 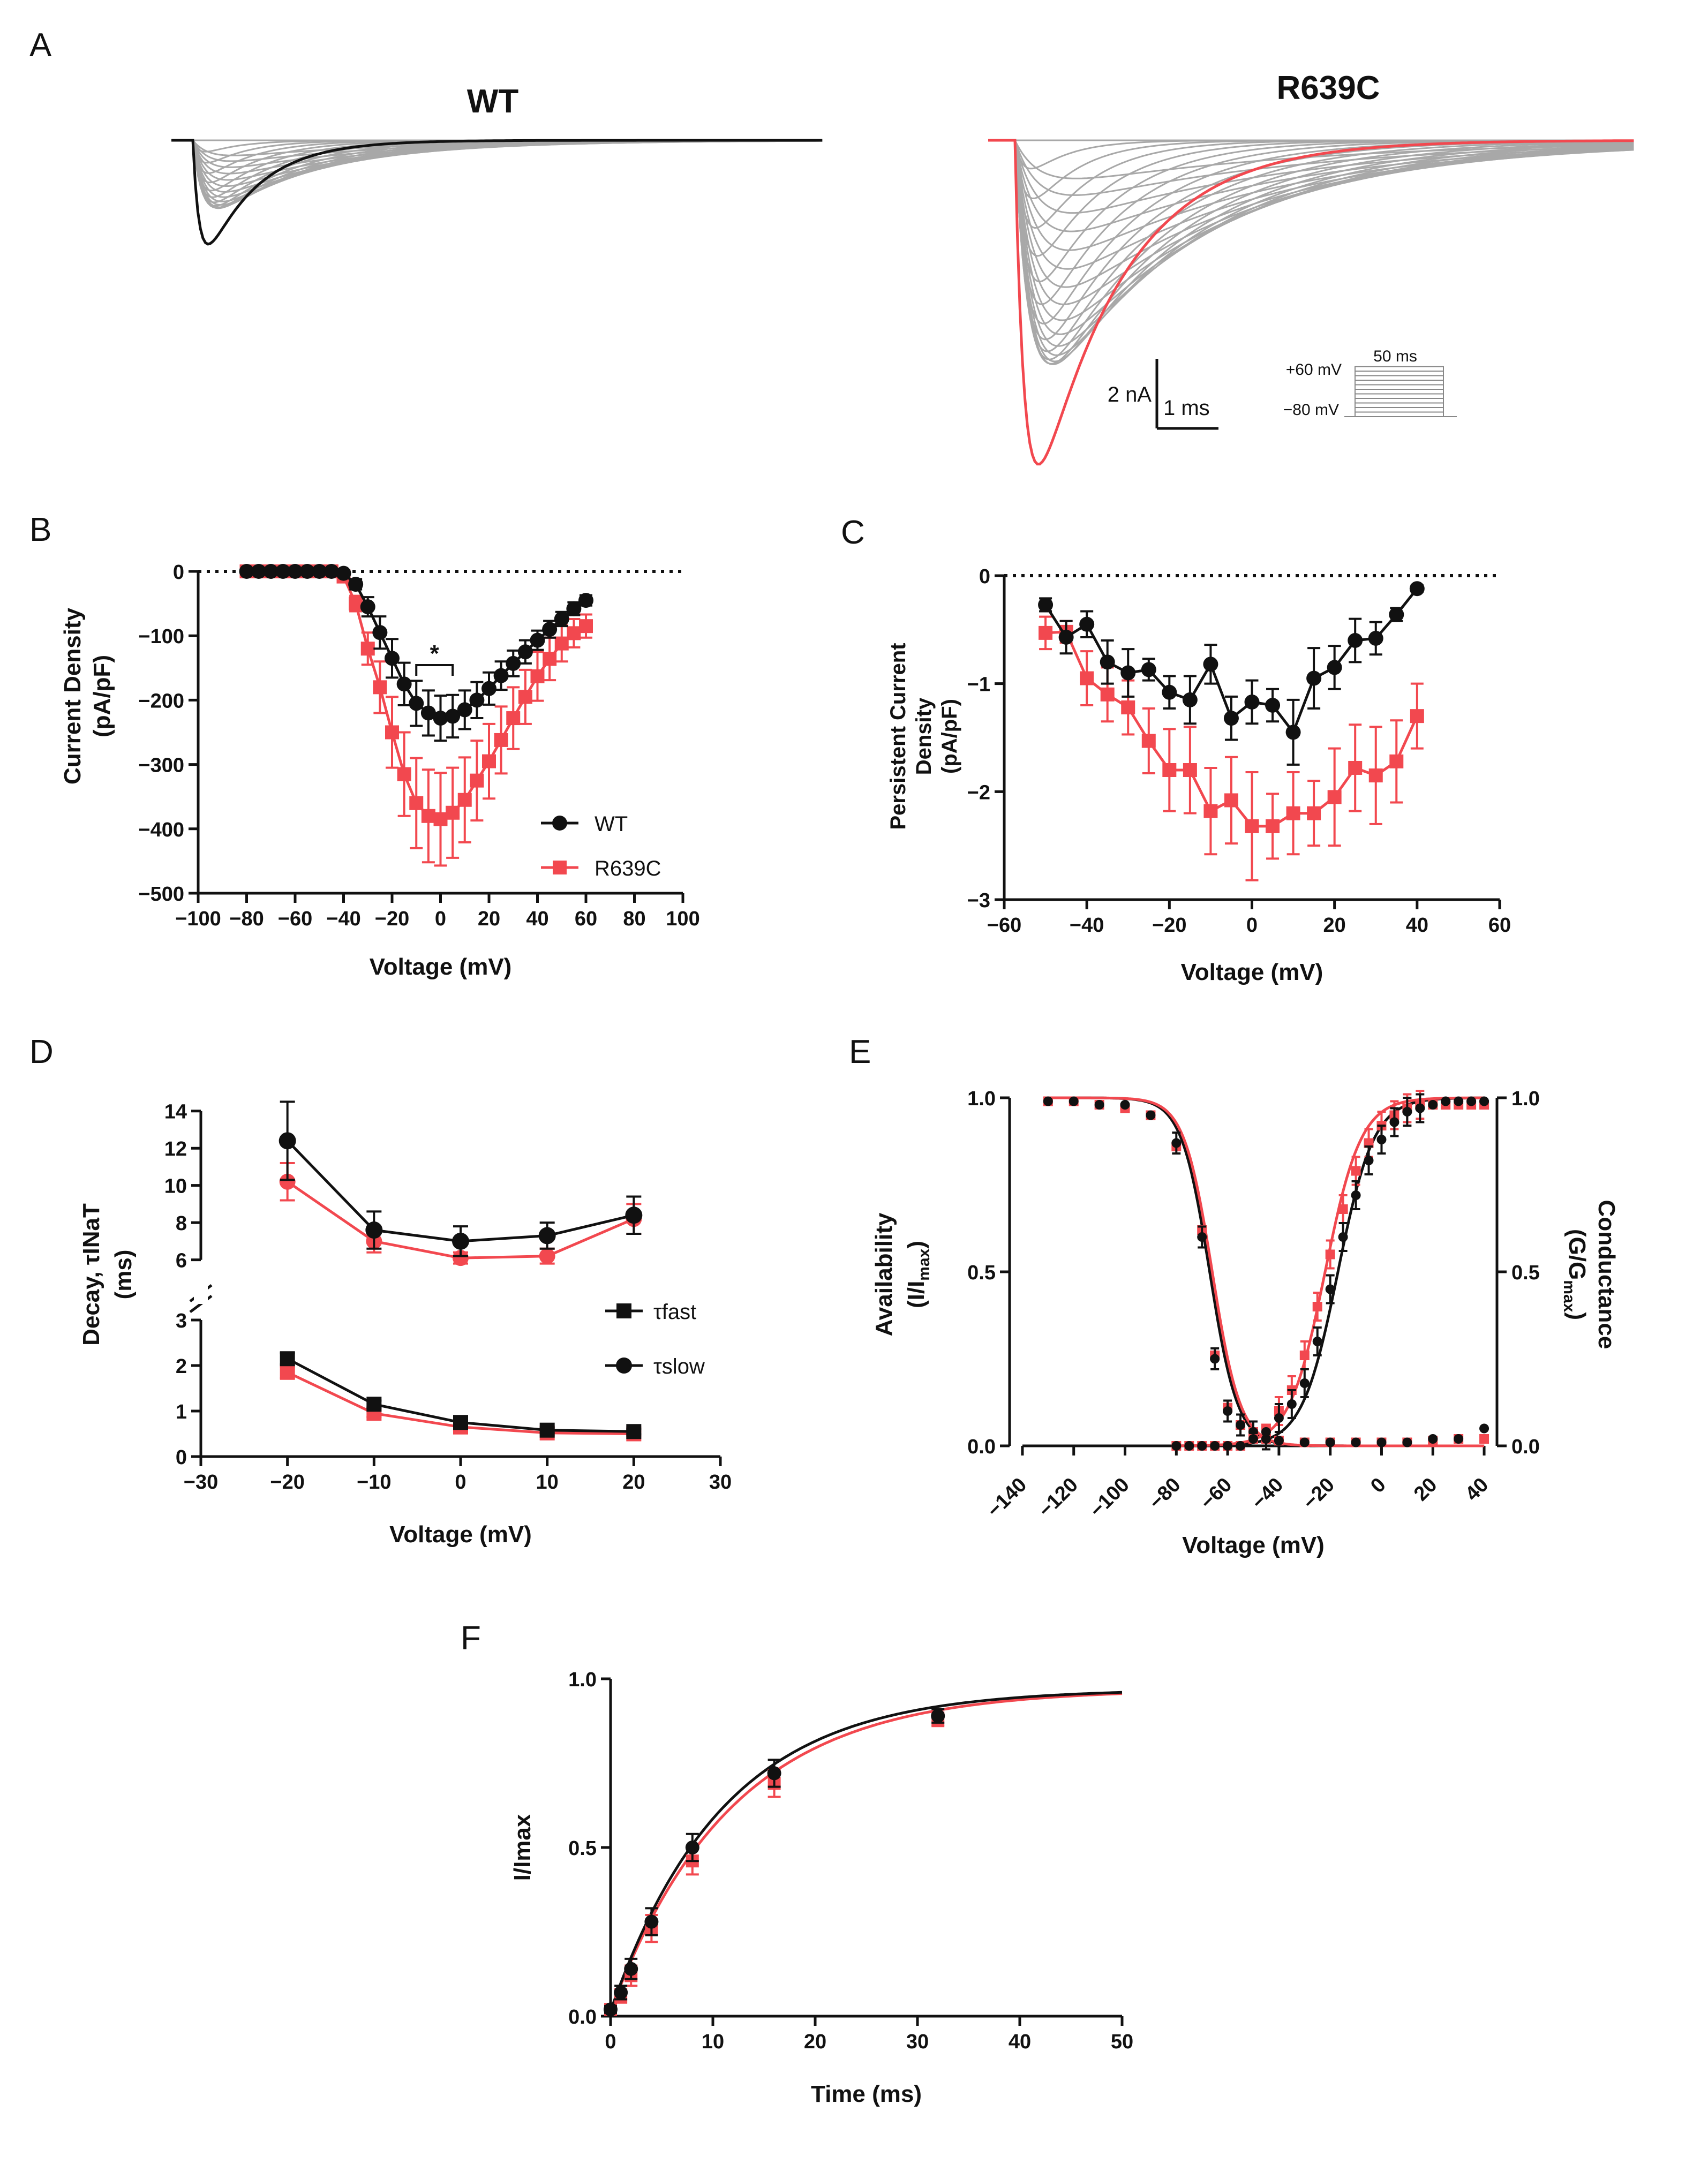 What do you see at coordinates (1477, 1490) in the screenshot?
I see `x-tick-label: 40` at bounding box center [1477, 1490].